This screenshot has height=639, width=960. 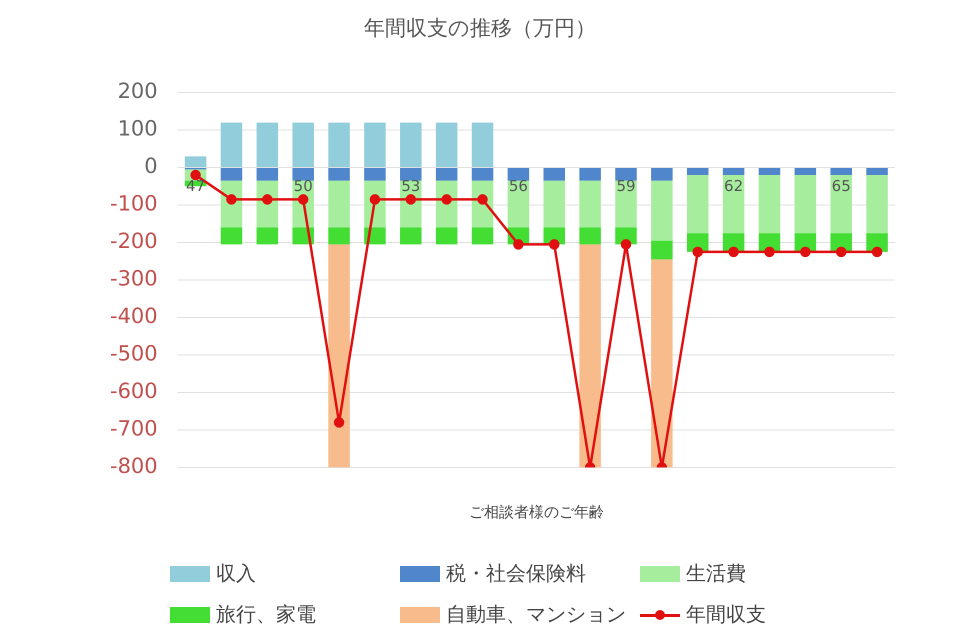 What do you see at coordinates (480, 28) in the screenshot?
I see `chart-title: 年間収支の推移（万円）` at bounding box center [480, 28].